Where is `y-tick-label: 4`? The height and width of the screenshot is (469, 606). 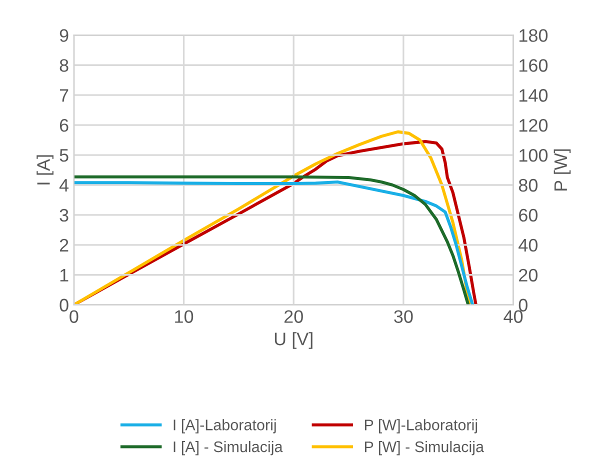
y-tick-label: 4 is located at coordinates (64, 185).